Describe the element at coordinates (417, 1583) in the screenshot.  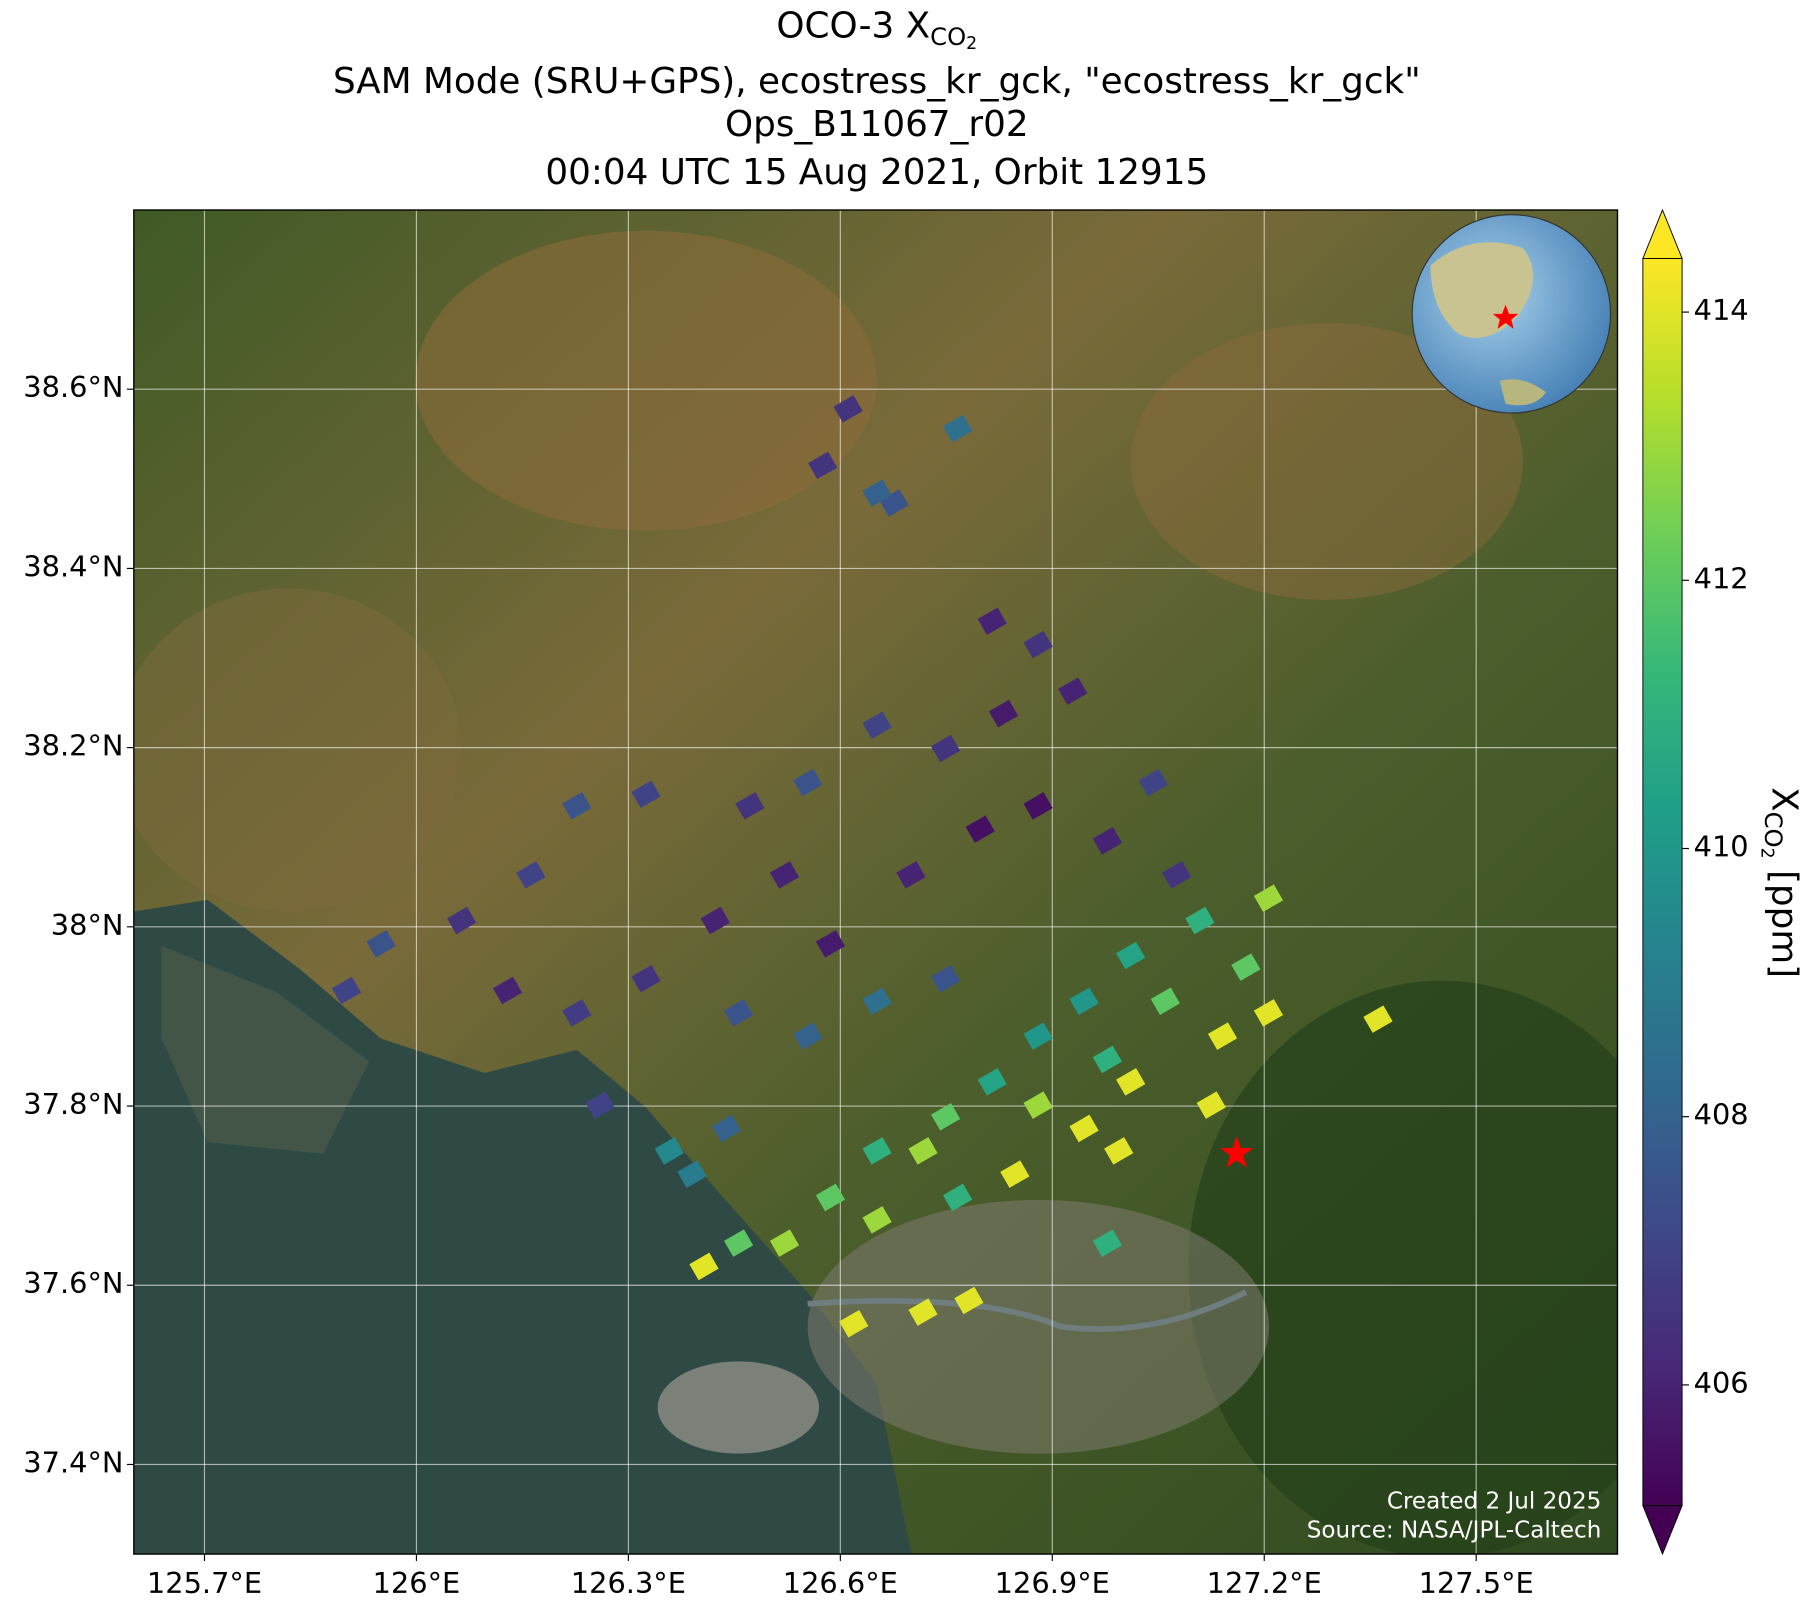
I see `x-tick-label: 126°E` at that location.